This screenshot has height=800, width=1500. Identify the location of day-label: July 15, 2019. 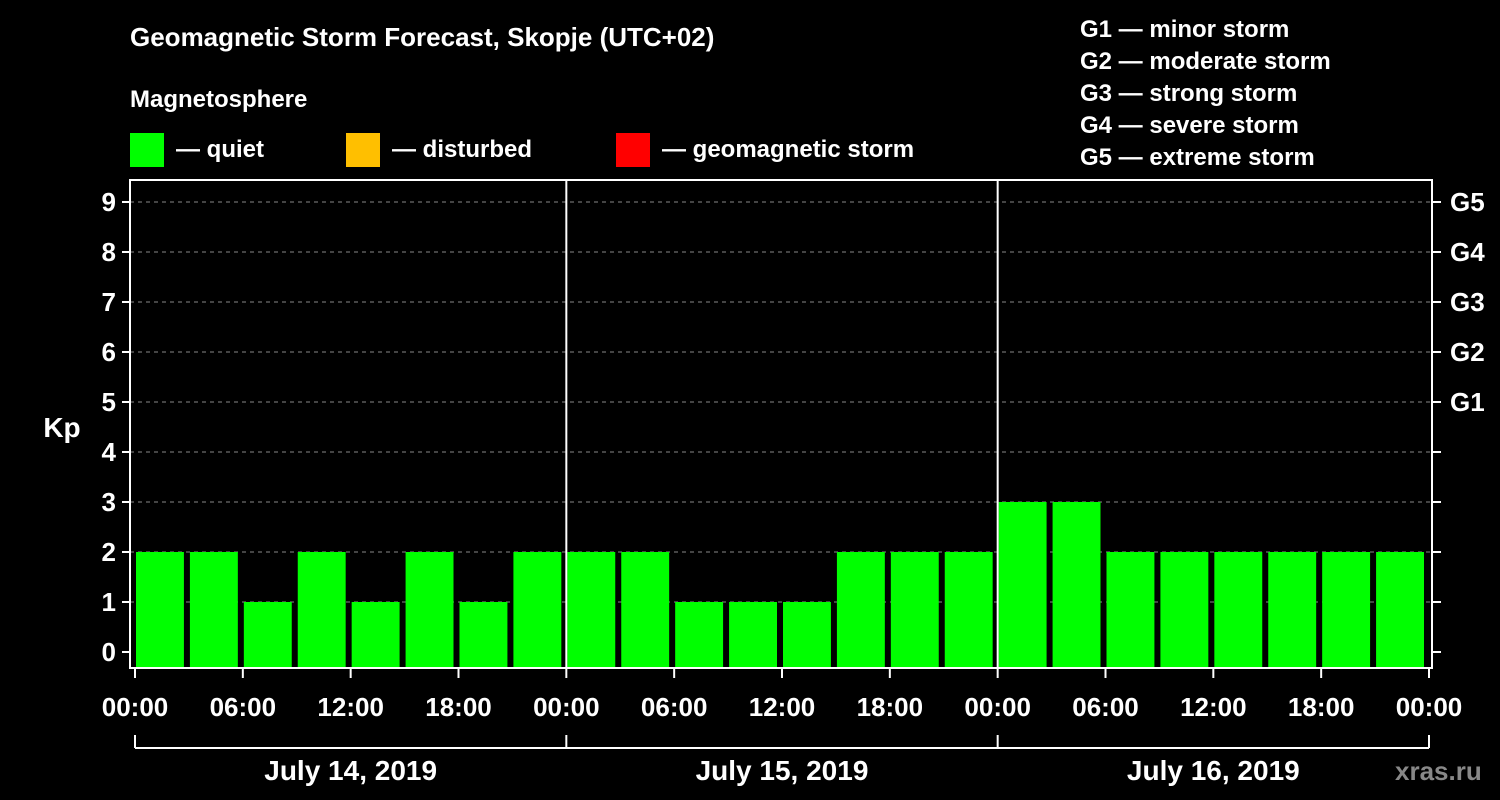
(782, 770).